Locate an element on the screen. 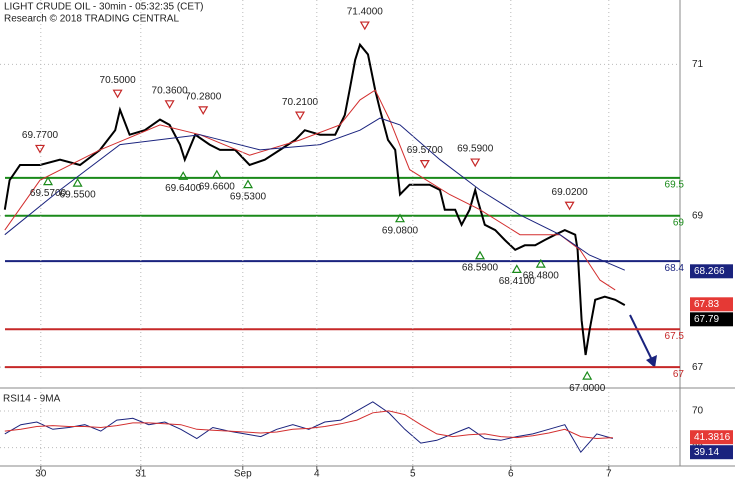 This screenshot has width=735, height=480. price-tag-label: 68.266 is located at coordinates (709, 271).